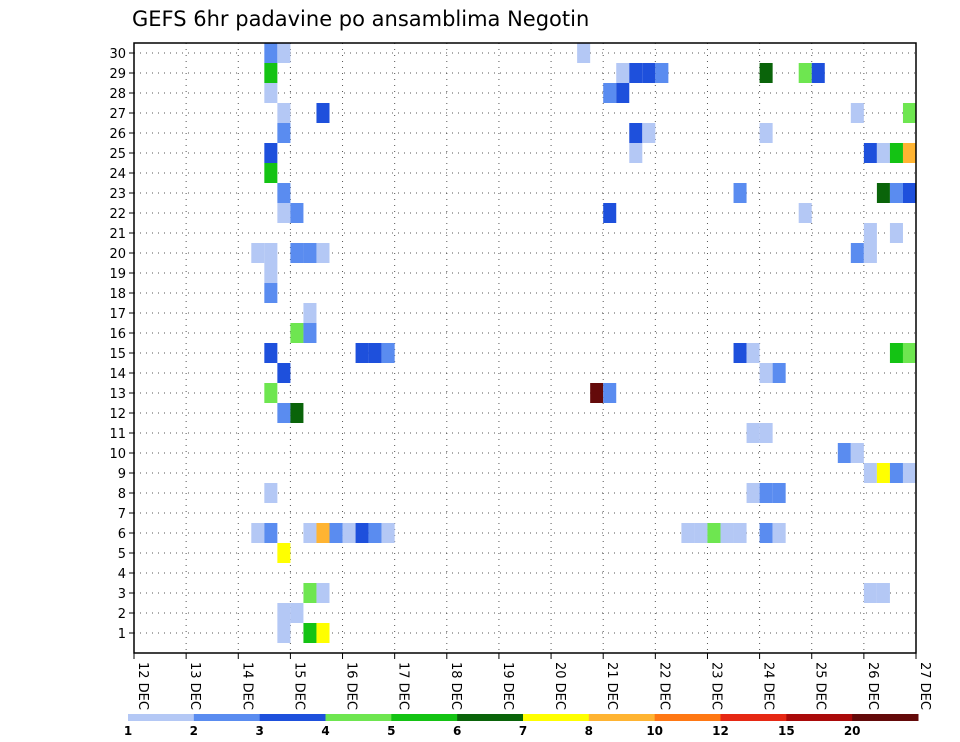 This screenshot has height=742, width=960. Describe the element at coordinates (455, 686) in the screenshot. I see `x-tick-label: 18 DEC` at that location.